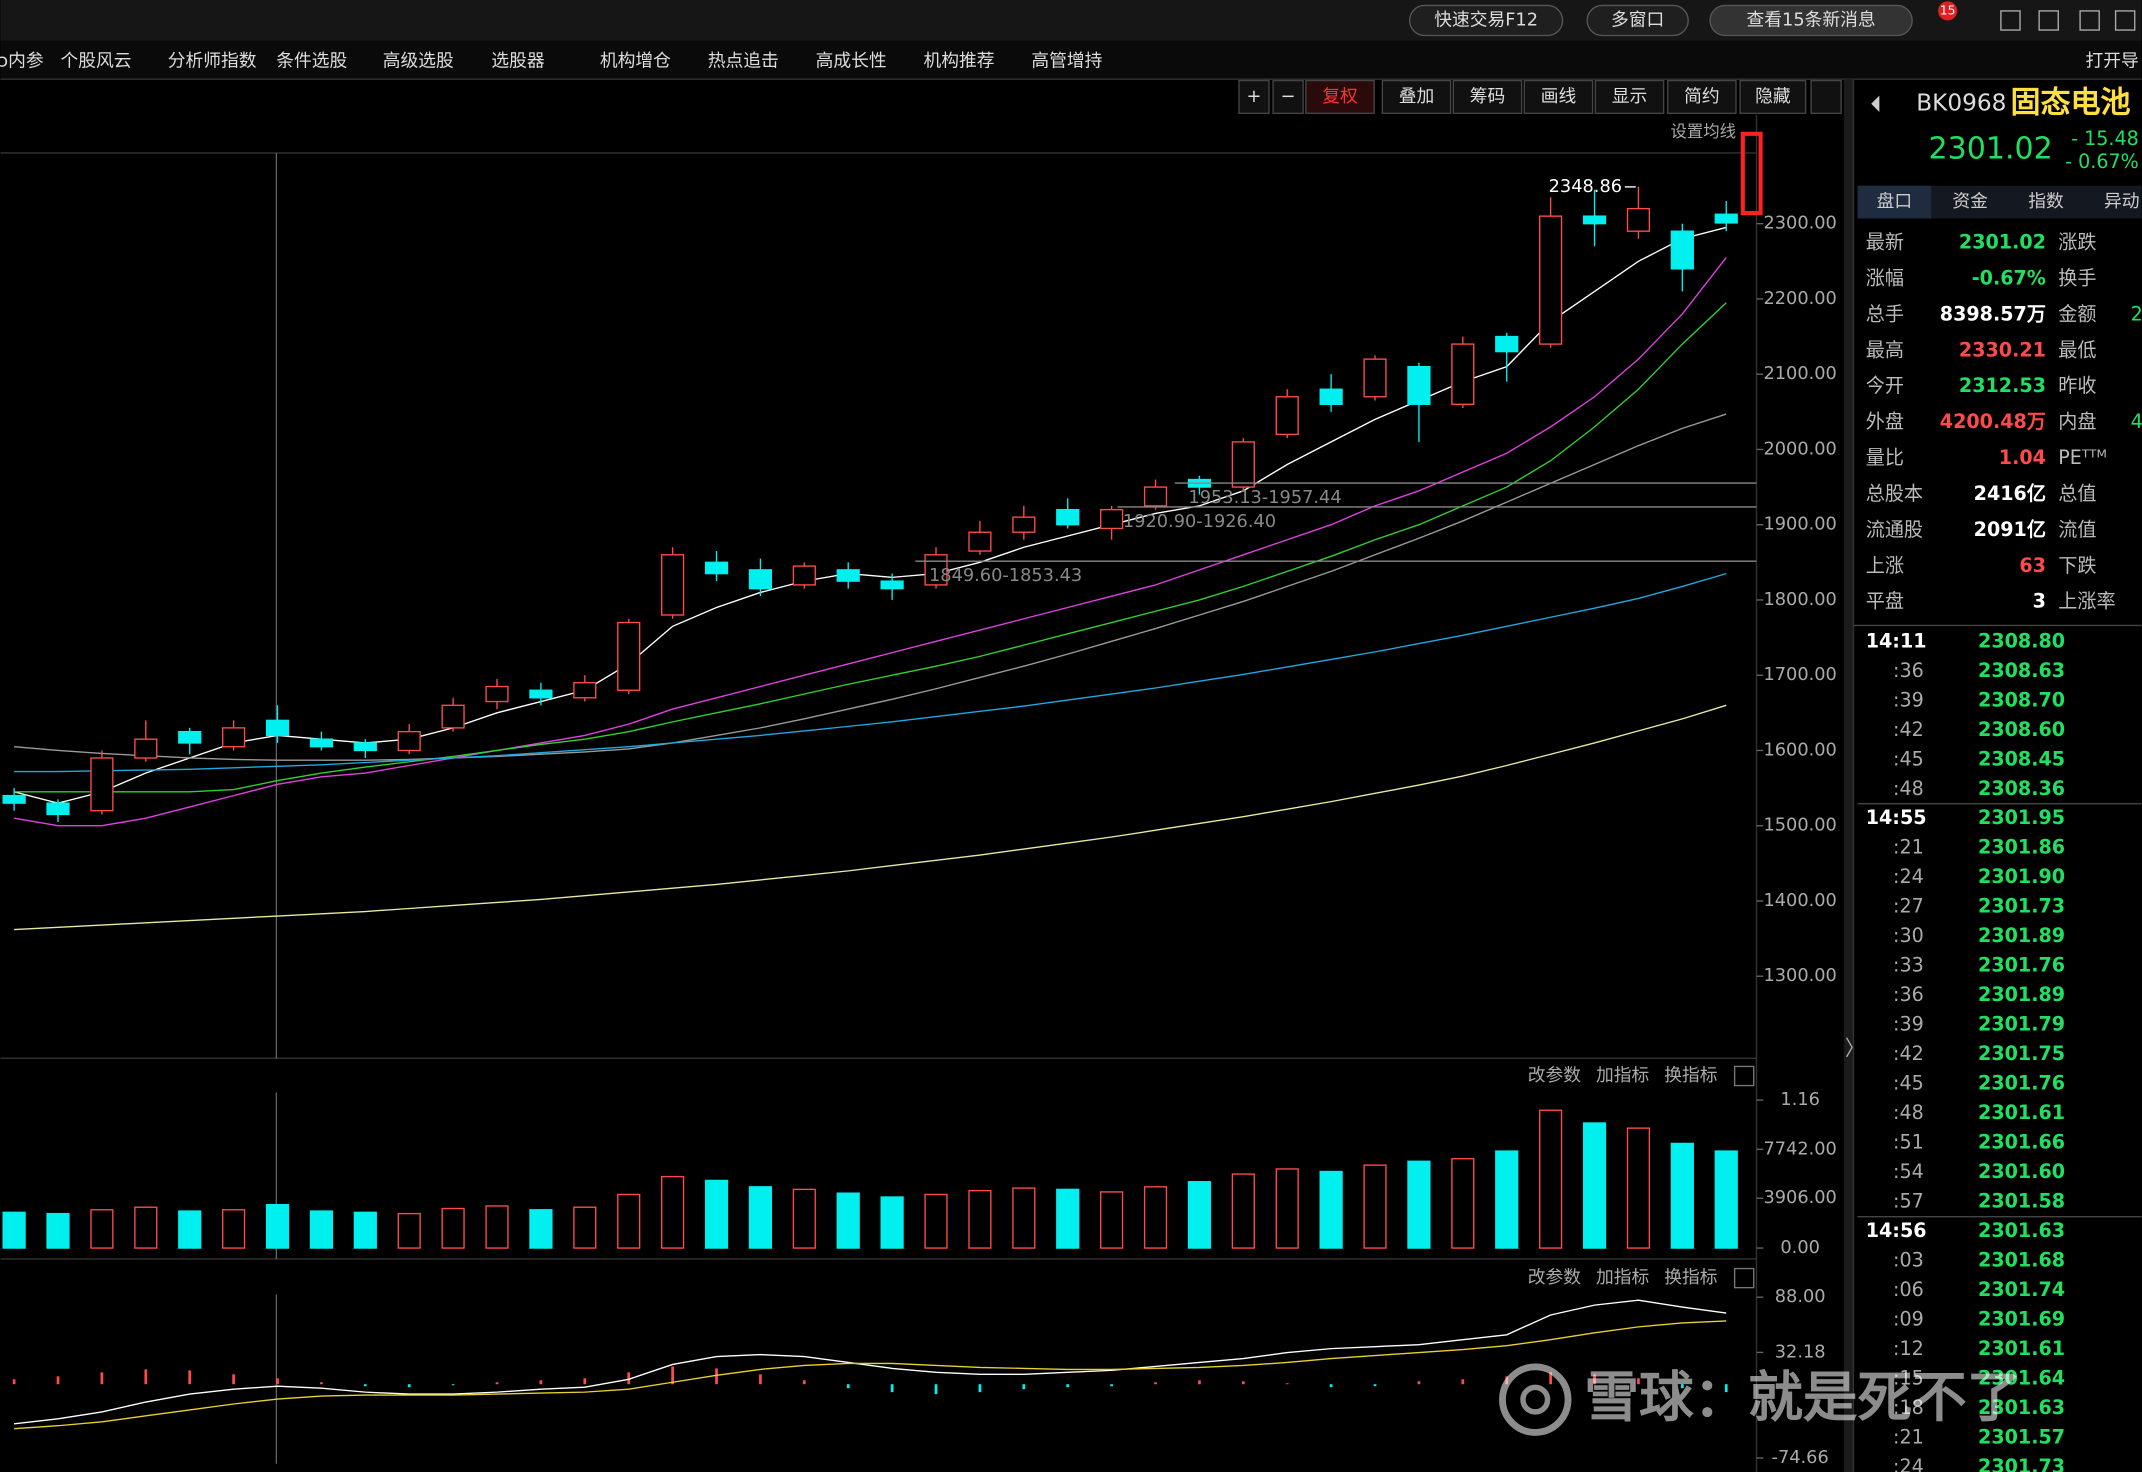  What do you see at coordinates (2122, 201) in the screenshot?
I see `quote-tab: 异动` at bounding box center [2122, 201].